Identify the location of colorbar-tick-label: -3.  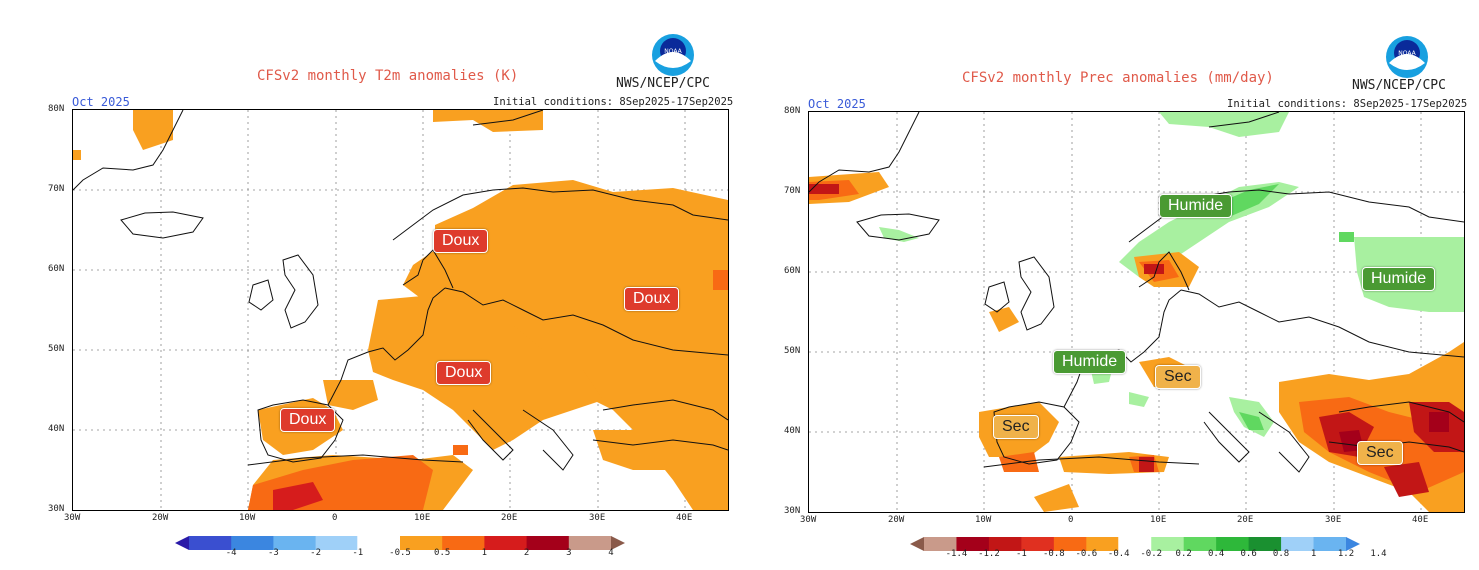
(273, 553).